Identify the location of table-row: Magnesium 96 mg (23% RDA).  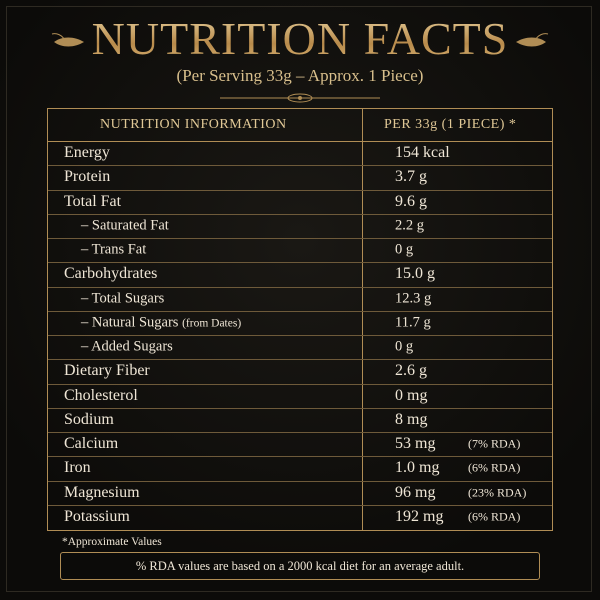
(300, 493).